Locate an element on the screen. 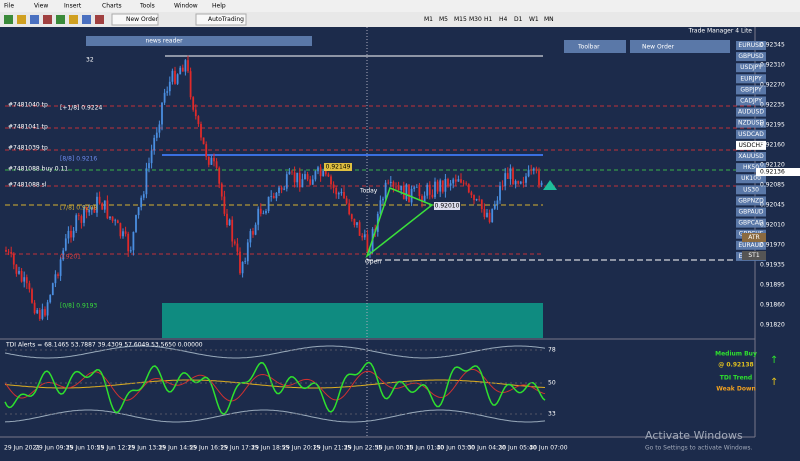  timeframe: M30 is located at coordinates (475, 19).